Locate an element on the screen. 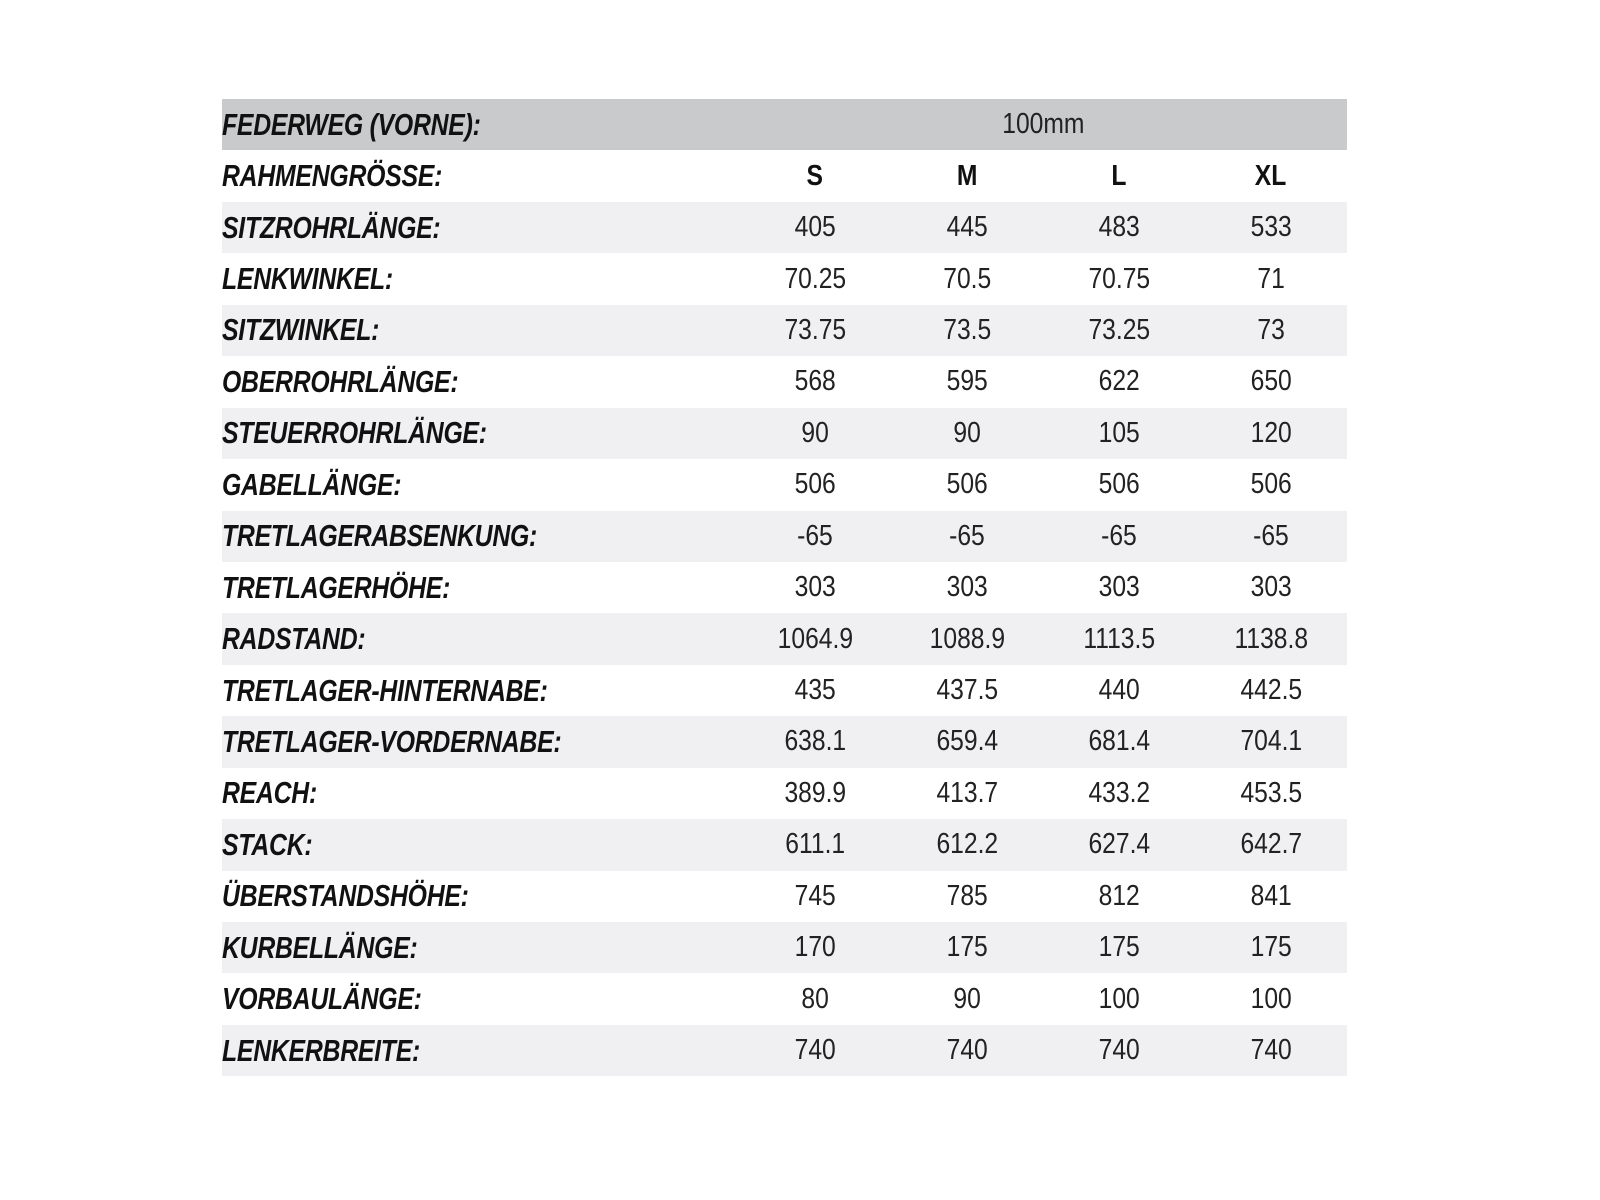 This screenshot has height=1200, width=1600. value-text: 442.5 is located at coordinates (1271, 690).